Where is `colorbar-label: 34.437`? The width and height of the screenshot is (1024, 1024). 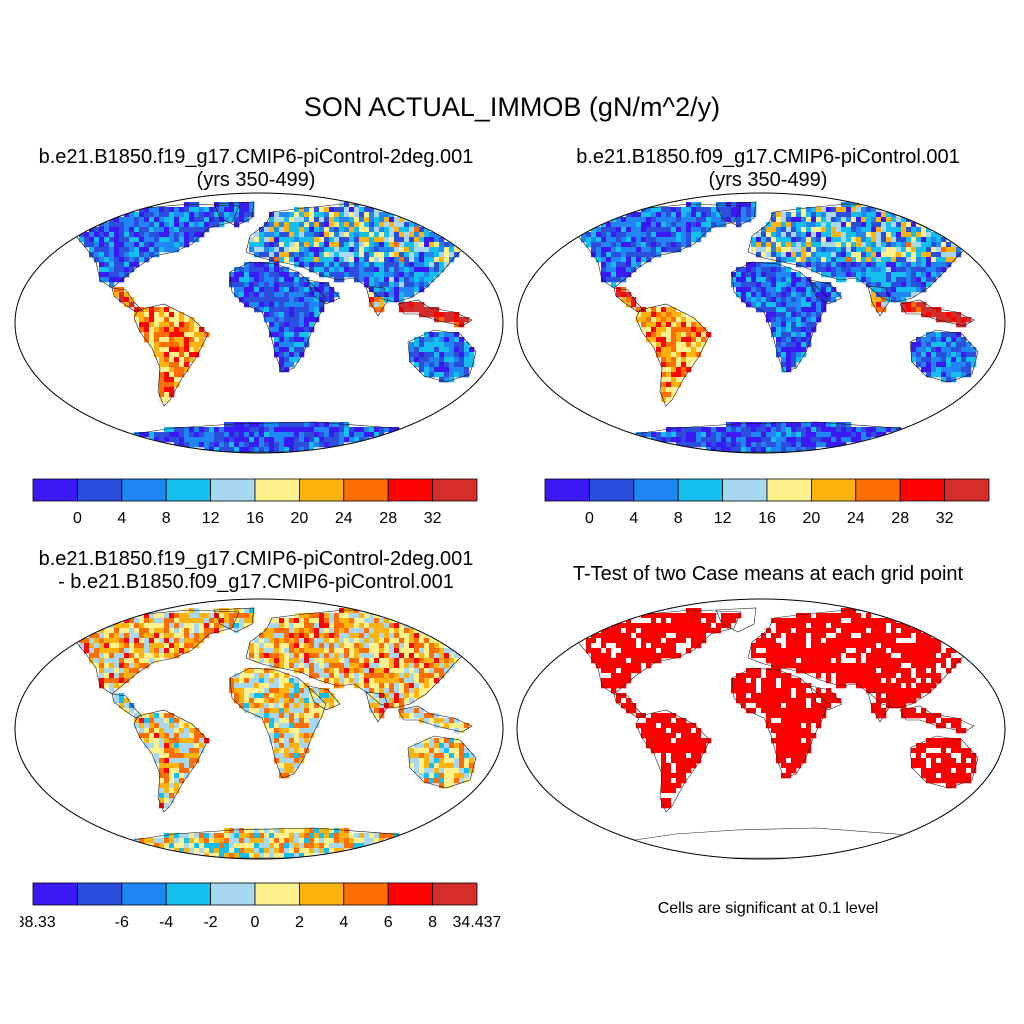 colorbar-label: 34.437 is located at coordinates (476, 922).